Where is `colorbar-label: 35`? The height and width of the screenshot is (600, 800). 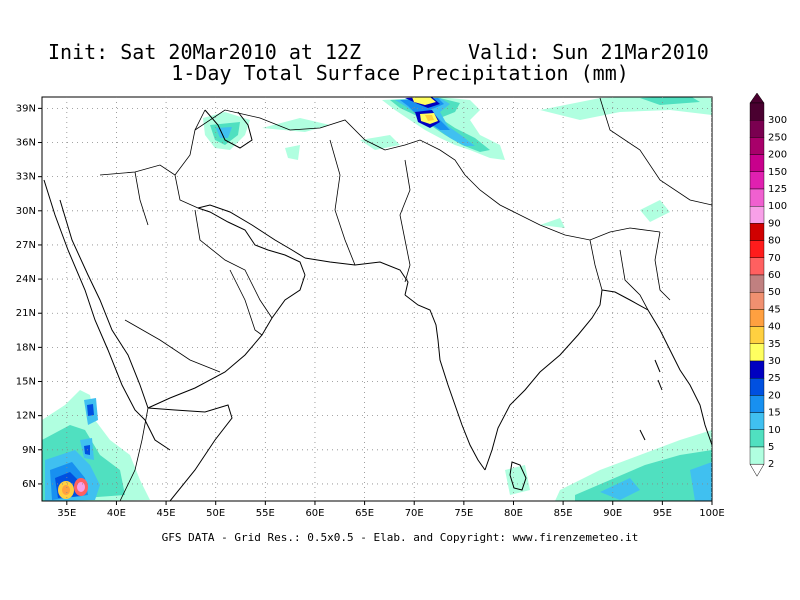 colorbar-label: 35 is located at coordinates (774, 344).